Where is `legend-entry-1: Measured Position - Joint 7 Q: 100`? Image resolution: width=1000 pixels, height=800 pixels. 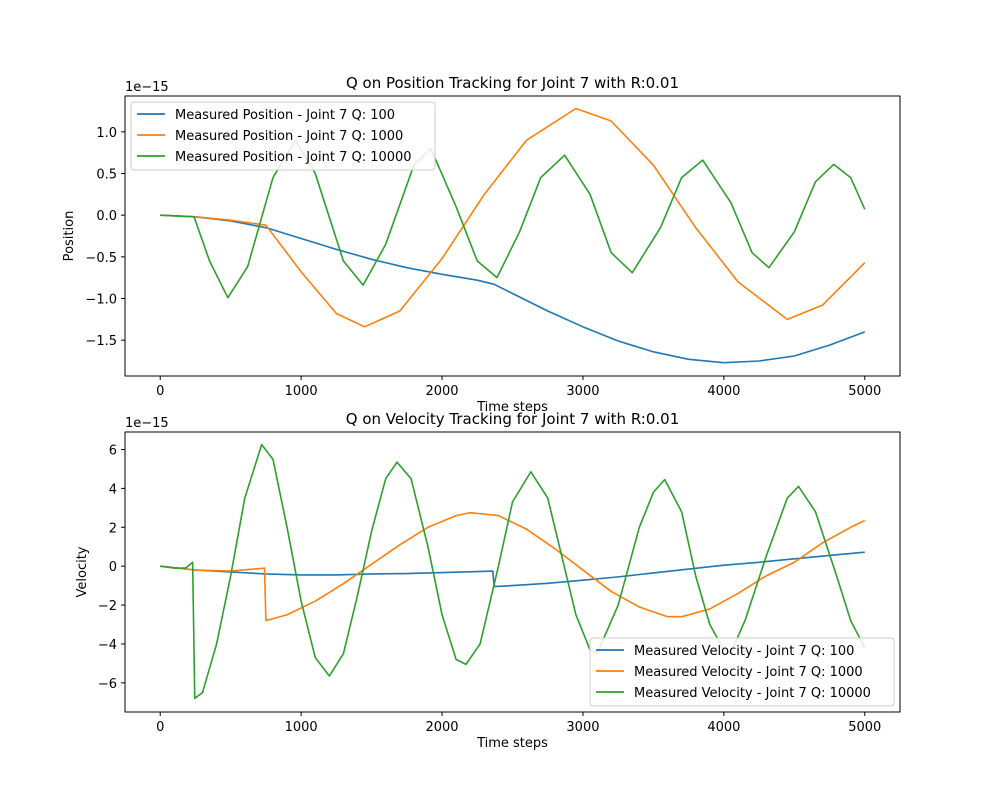
legend-entry-1: Measured Position - Joint 7 Q: 100 is located at coordinates (285, 115).